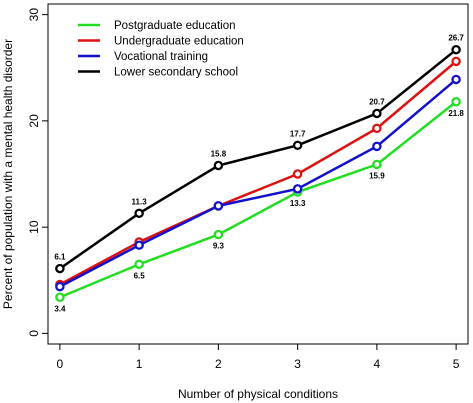 Image resolution: width=473 pixels, height=403 pixels. I want to click on data-label: 9.3, so click(219, 246).